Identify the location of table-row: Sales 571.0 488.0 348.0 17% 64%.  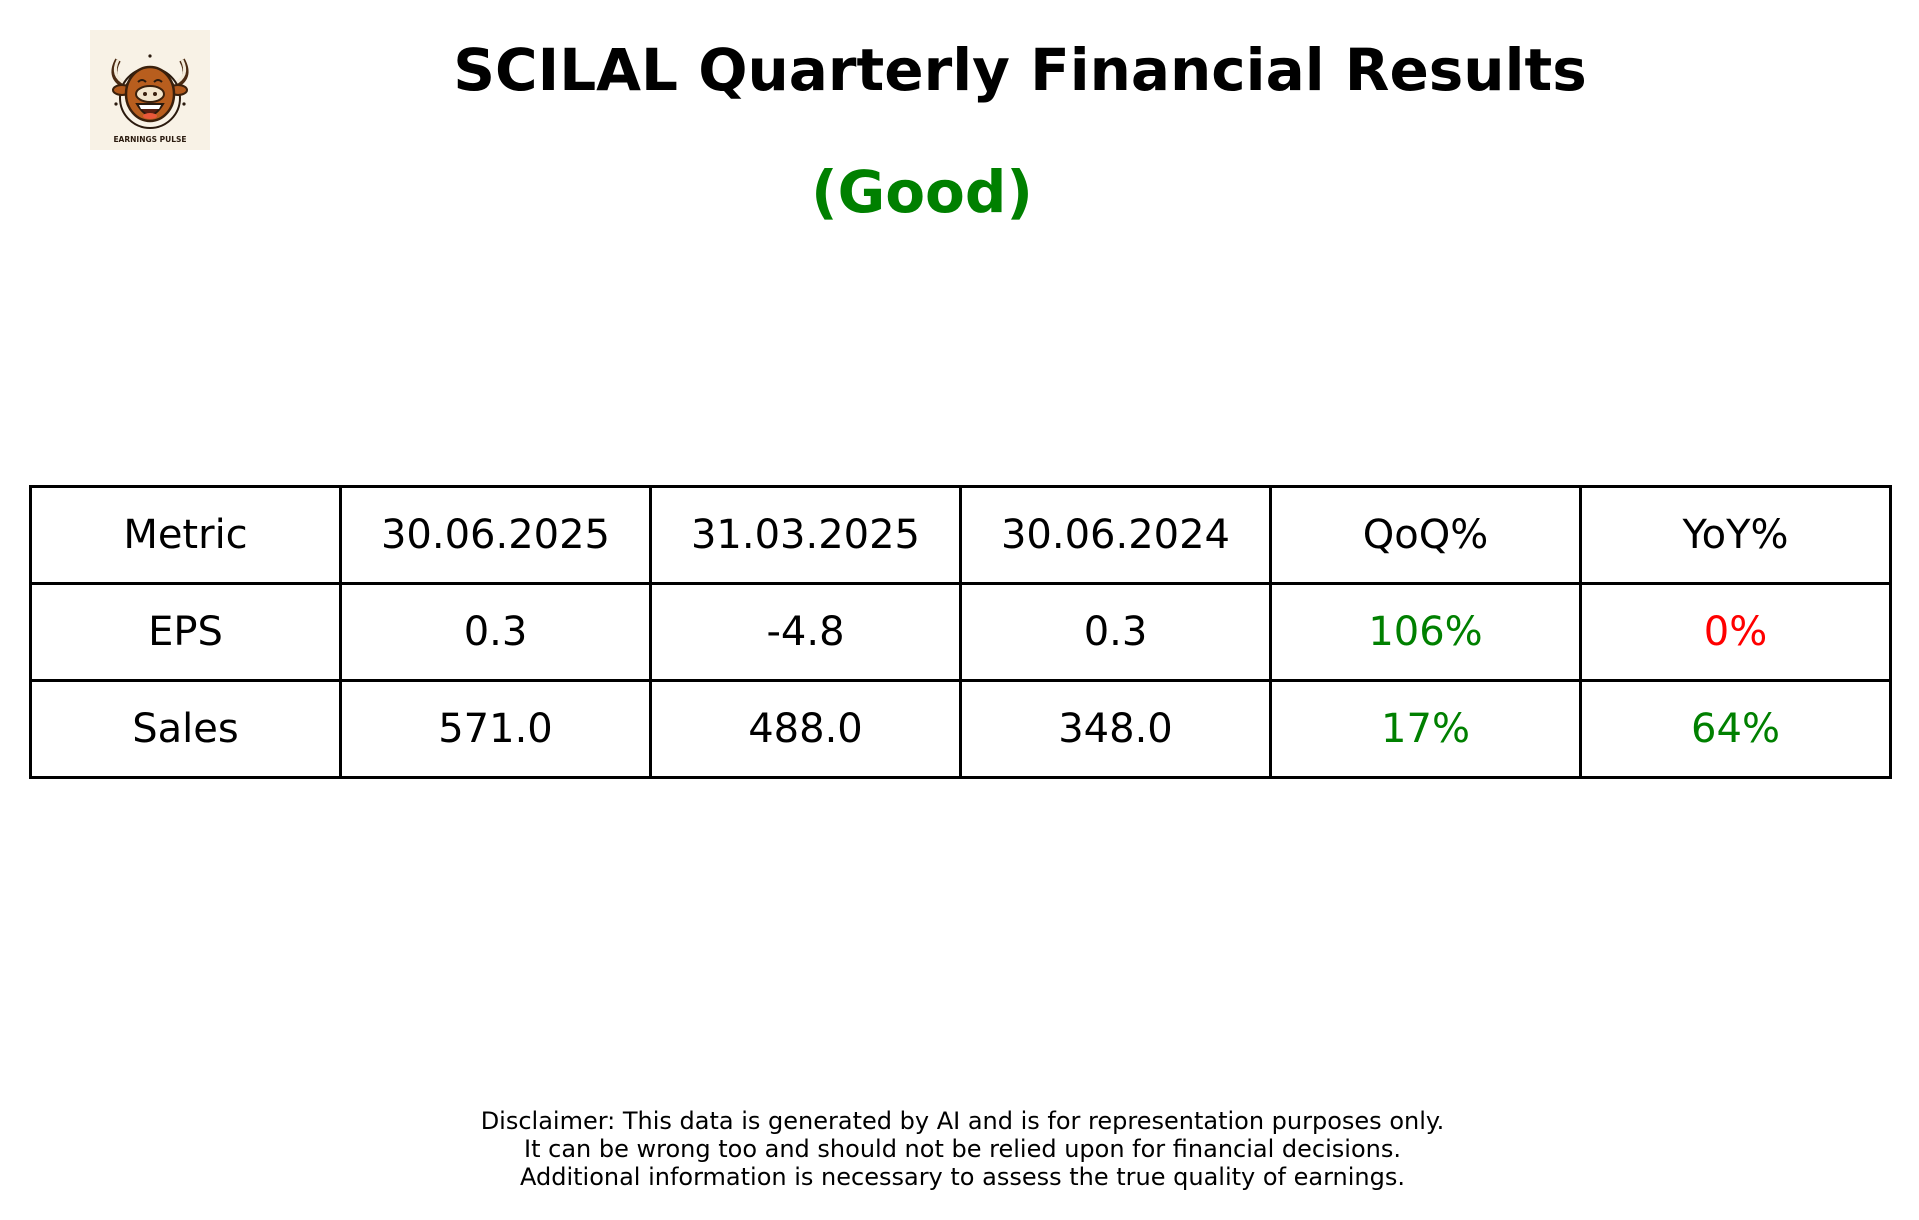
(960, 729).